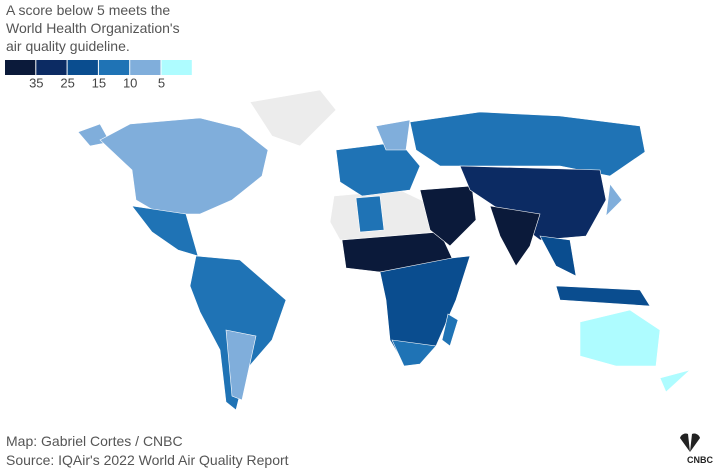 The image size is (723, 472). Describe the element at coordinates (414, 353) in the screenshot. I see `southern-africa` at that location.